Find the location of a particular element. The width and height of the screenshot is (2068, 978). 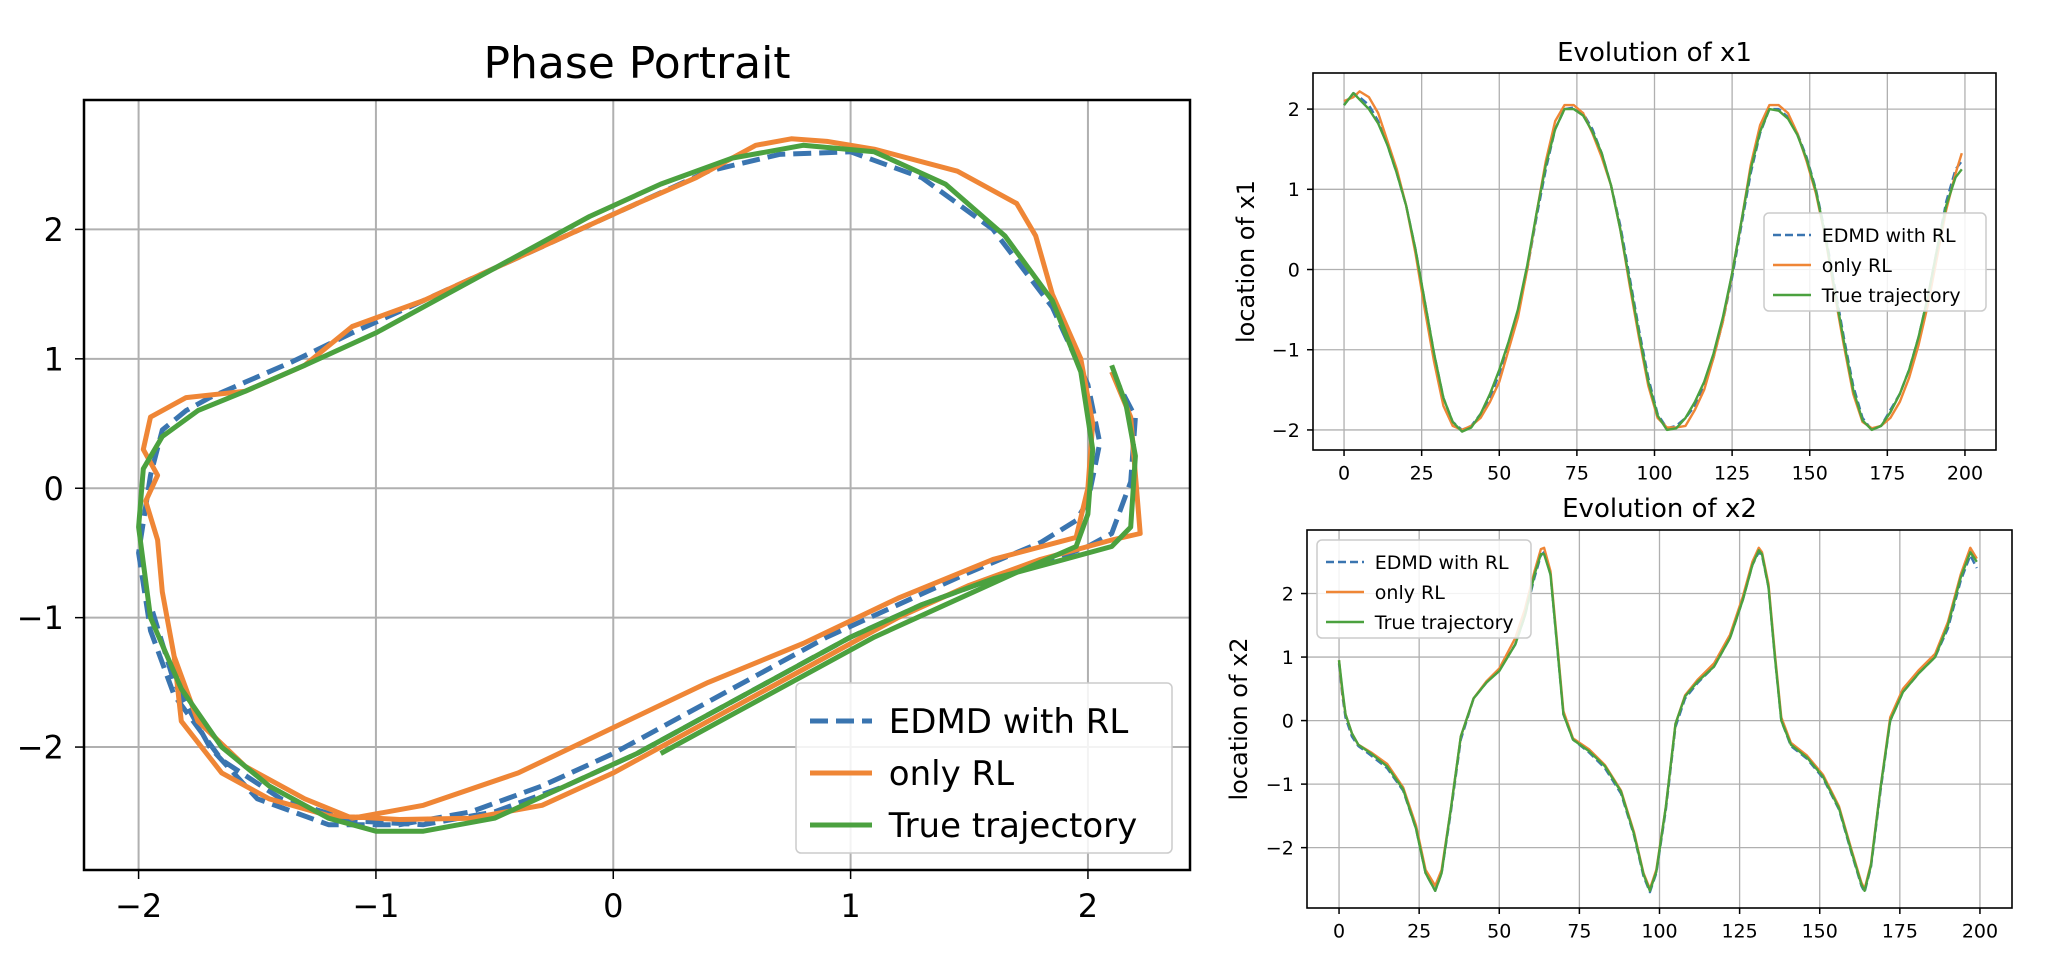

chart-title: Phase Portrait is located at coordinates (636, 63).